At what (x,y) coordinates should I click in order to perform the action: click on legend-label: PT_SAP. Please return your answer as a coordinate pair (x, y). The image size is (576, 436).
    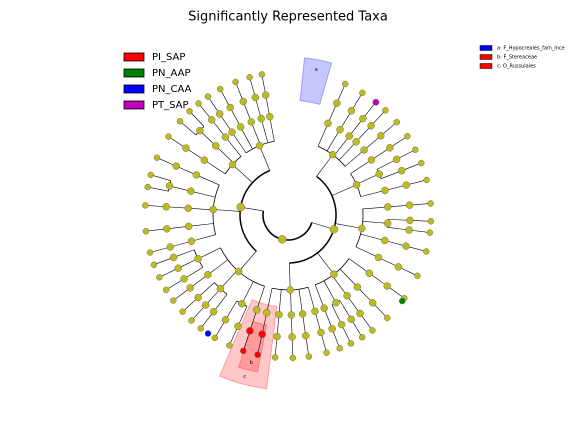
    Looking at the image, I should click on (170, 105).